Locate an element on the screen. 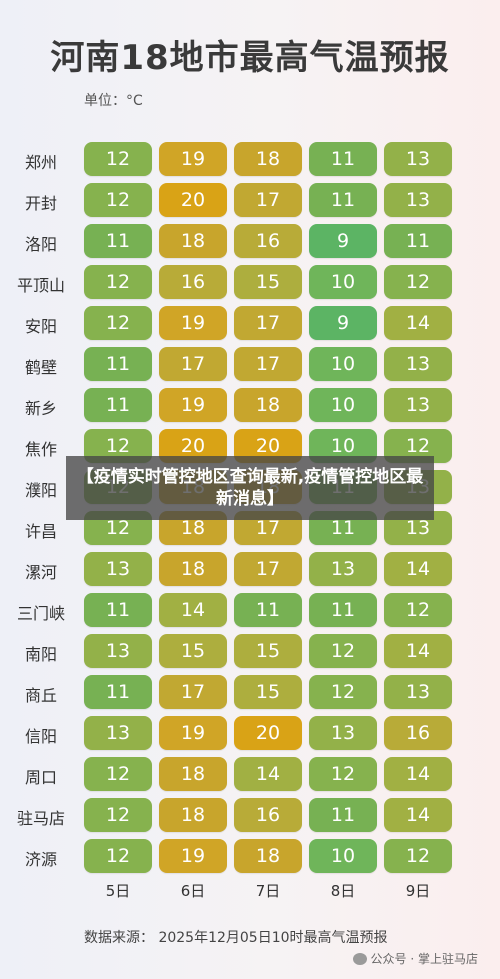  day-label: 5日 is located at coordinates (118, 891).